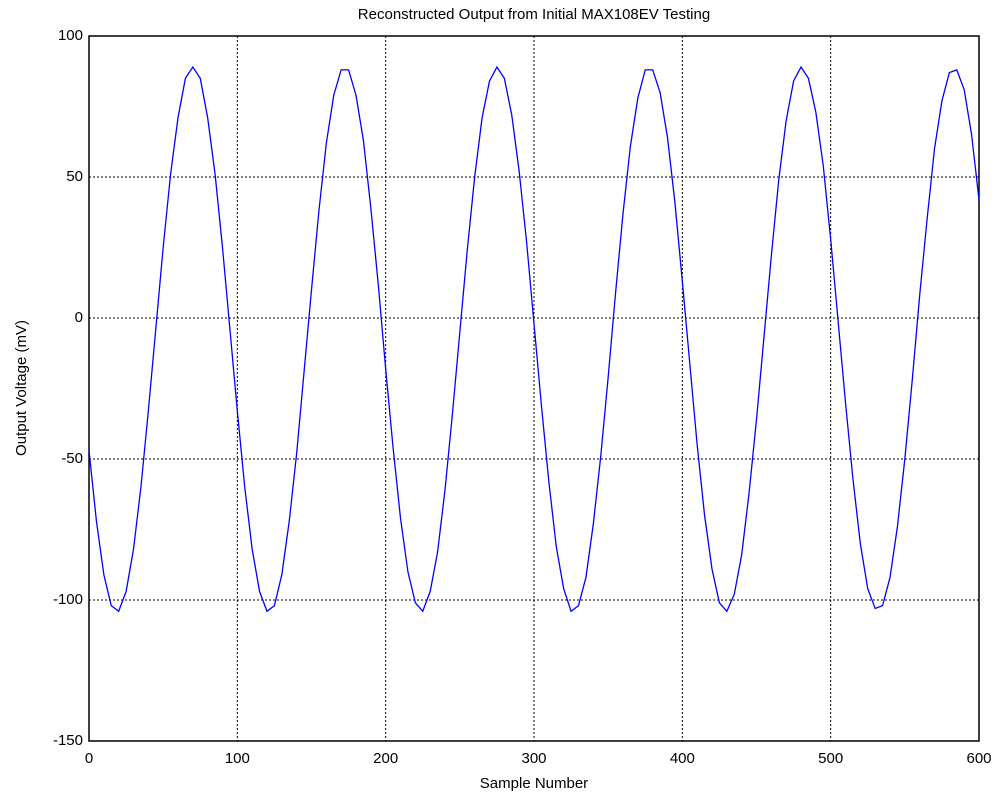 The width and height of the screenshot is (997, 797). What do you see at coordinates (533, 758) in the screenshot?
I see `x-tick-label: 300` at bounding box center [533, 758].